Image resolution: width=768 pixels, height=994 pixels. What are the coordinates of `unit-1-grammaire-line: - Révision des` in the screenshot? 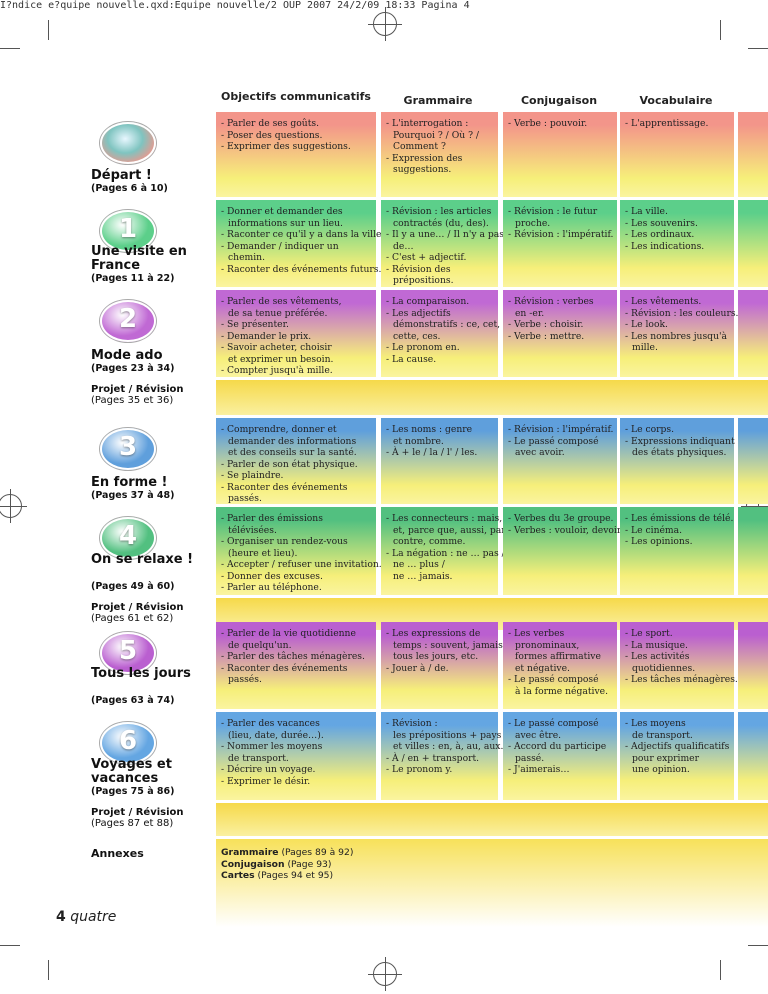 It's located at (418, 269).